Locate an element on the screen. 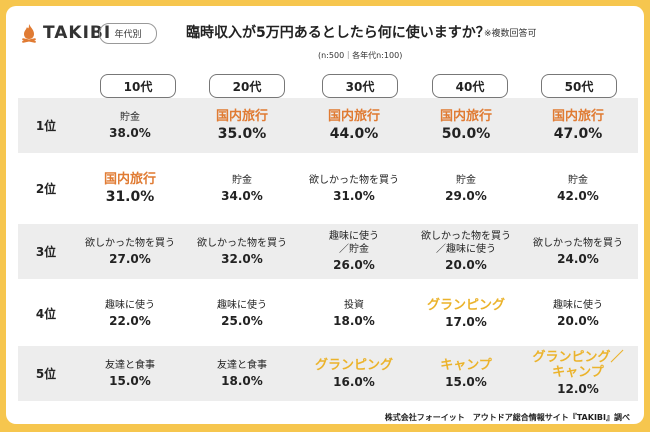 This screenshot has width=650, height=432. logo-text: TAKIBI is located at coordinates (77, 33).